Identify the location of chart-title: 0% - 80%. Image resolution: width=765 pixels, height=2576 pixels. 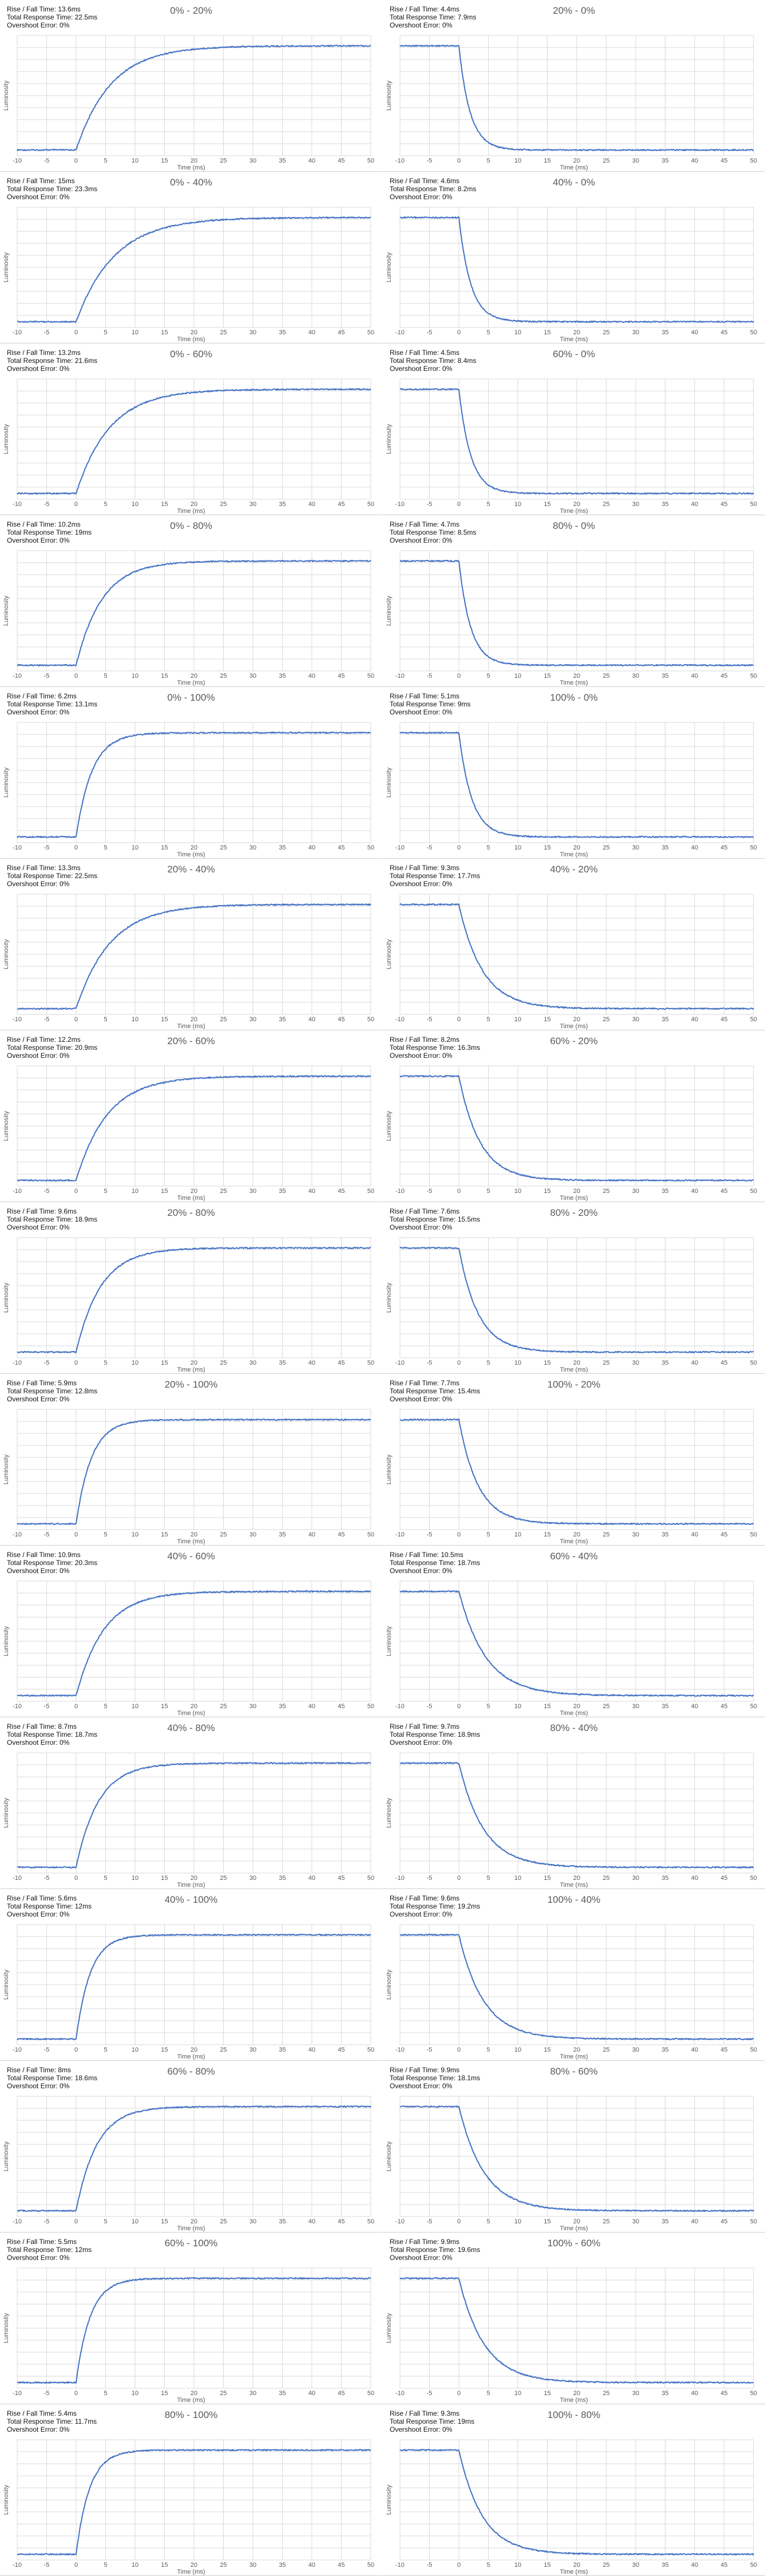
(191, 525).